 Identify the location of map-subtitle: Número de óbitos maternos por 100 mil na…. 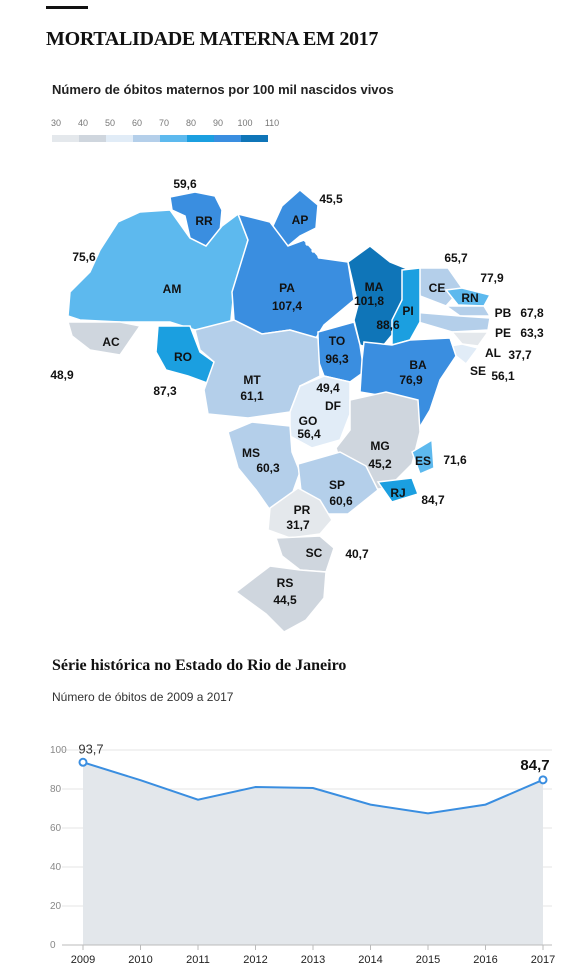
(223, 89).